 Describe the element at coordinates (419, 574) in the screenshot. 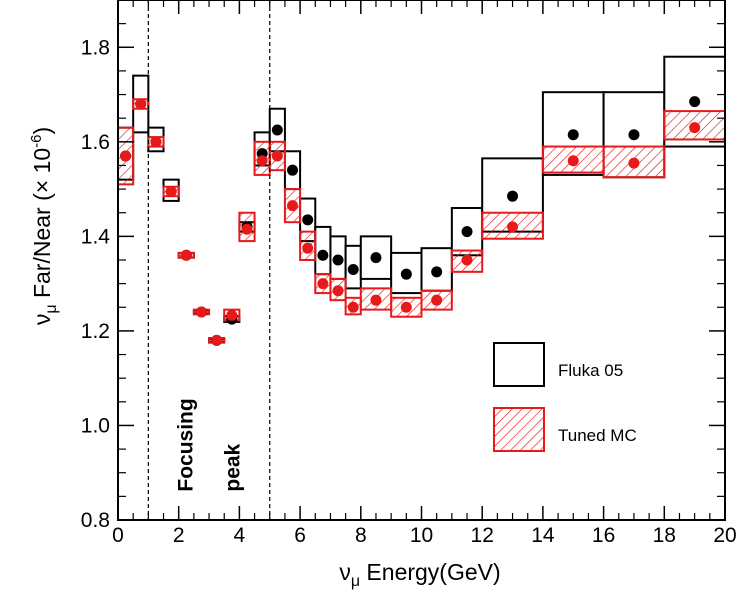

I see `x-axis-title: νμ Energy(GeV)` at that location.